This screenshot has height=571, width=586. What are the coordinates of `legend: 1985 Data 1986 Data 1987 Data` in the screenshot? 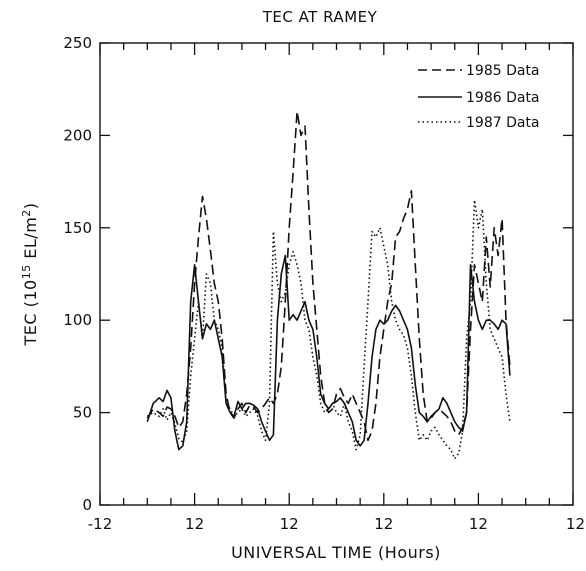 It's located at (479, 97).